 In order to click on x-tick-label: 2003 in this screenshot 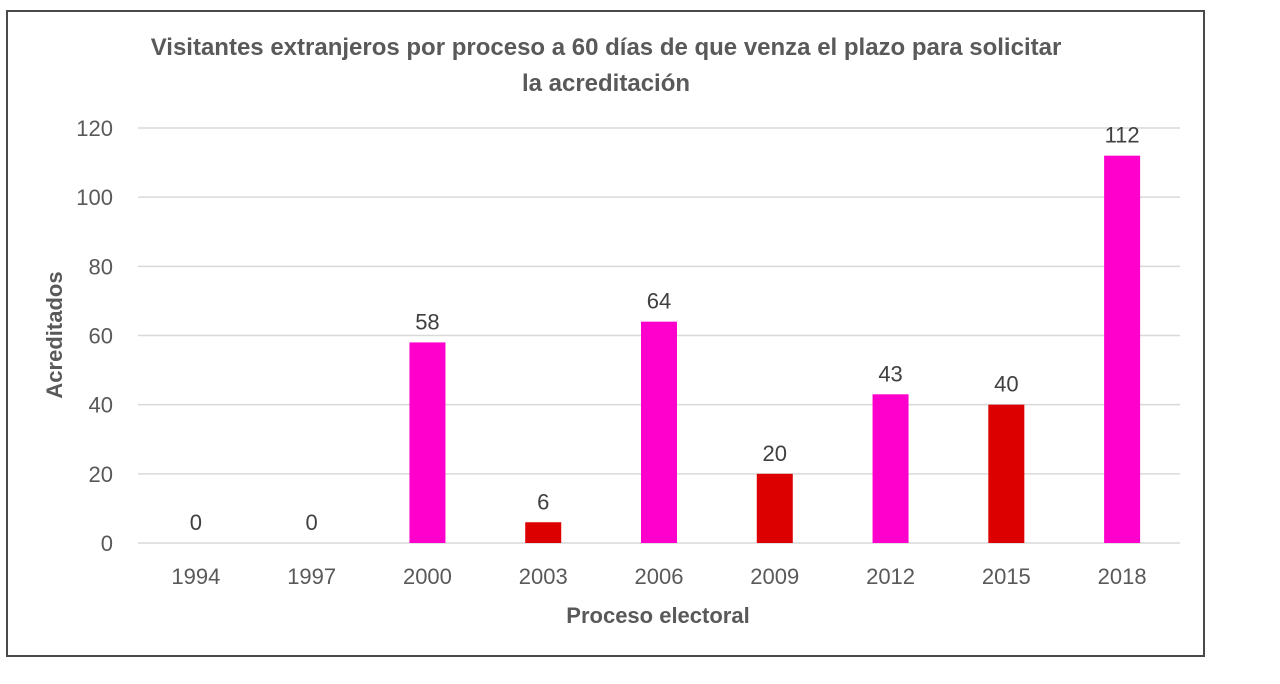, I will do `click(543, 576)`.